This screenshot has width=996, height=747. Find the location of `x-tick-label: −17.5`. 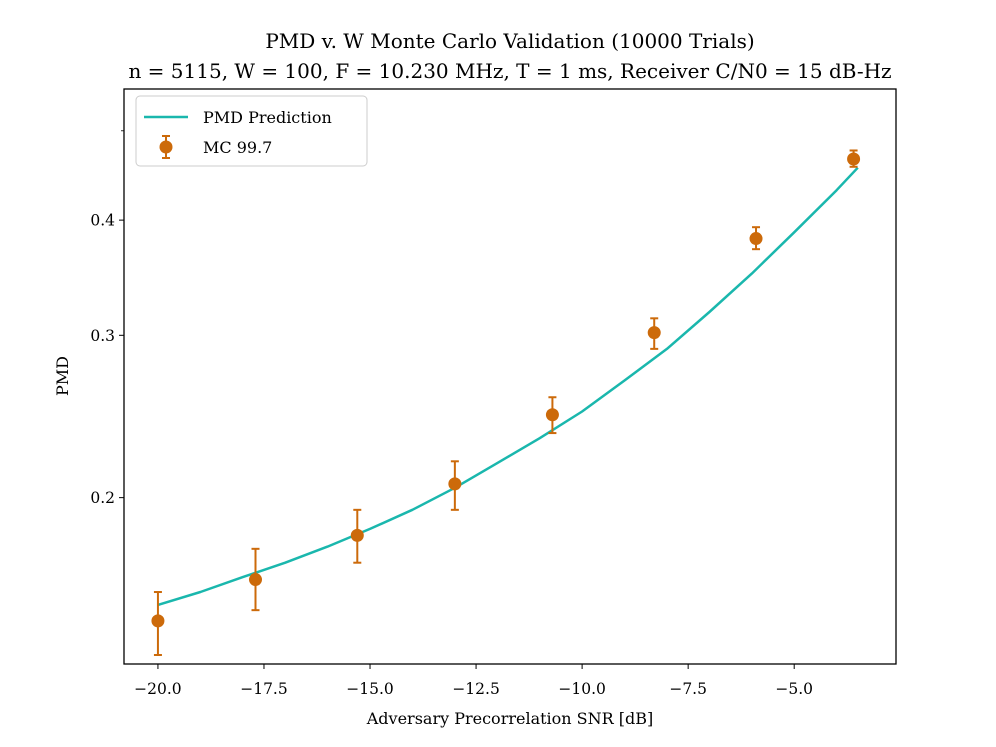

x-tick-label: −17.5 is located at coordinates (264, 689).